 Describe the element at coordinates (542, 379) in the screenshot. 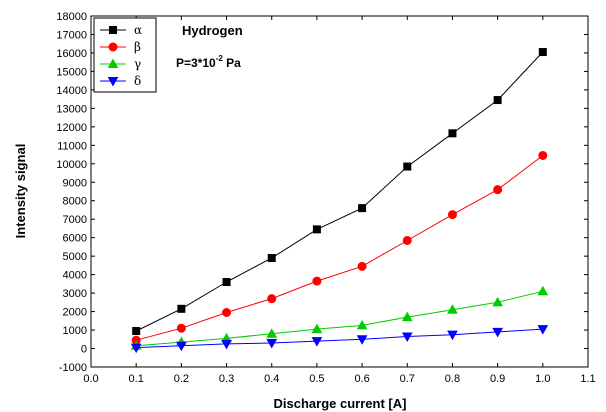

I see `x-tick-label: 1.0` at that location.